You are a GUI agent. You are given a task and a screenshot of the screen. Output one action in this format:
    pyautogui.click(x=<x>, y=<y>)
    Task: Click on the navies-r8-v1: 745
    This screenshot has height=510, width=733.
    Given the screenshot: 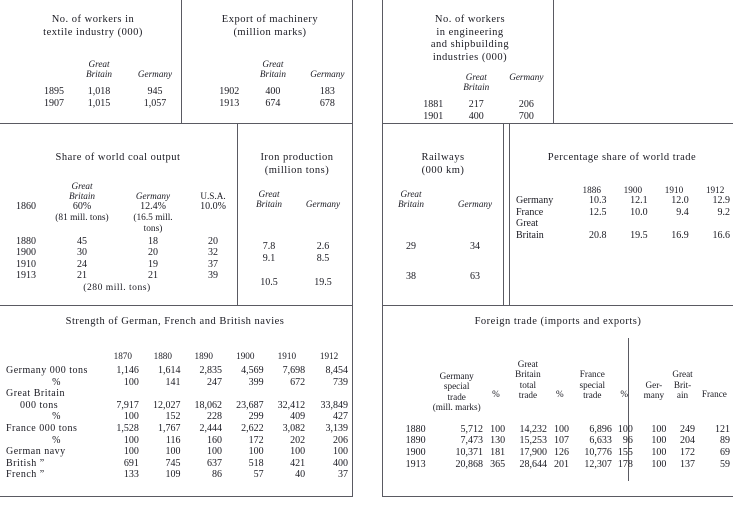 What is the action you would take?
    pyautogui.click(x=173, y=463)
    